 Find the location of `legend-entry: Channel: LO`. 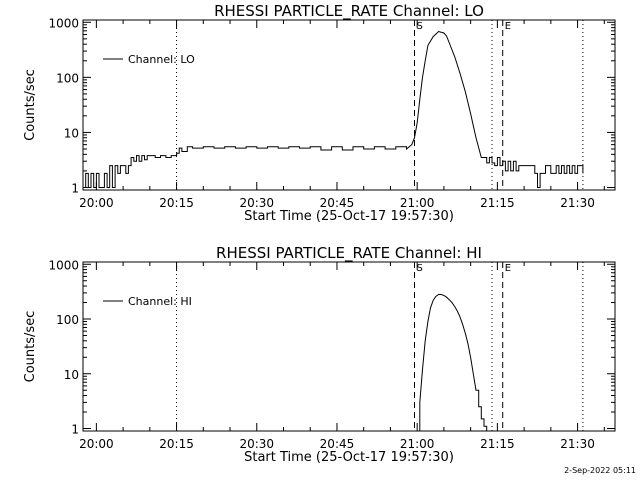

legend-entry: Channel: LO is located at coordinates (161, 59).